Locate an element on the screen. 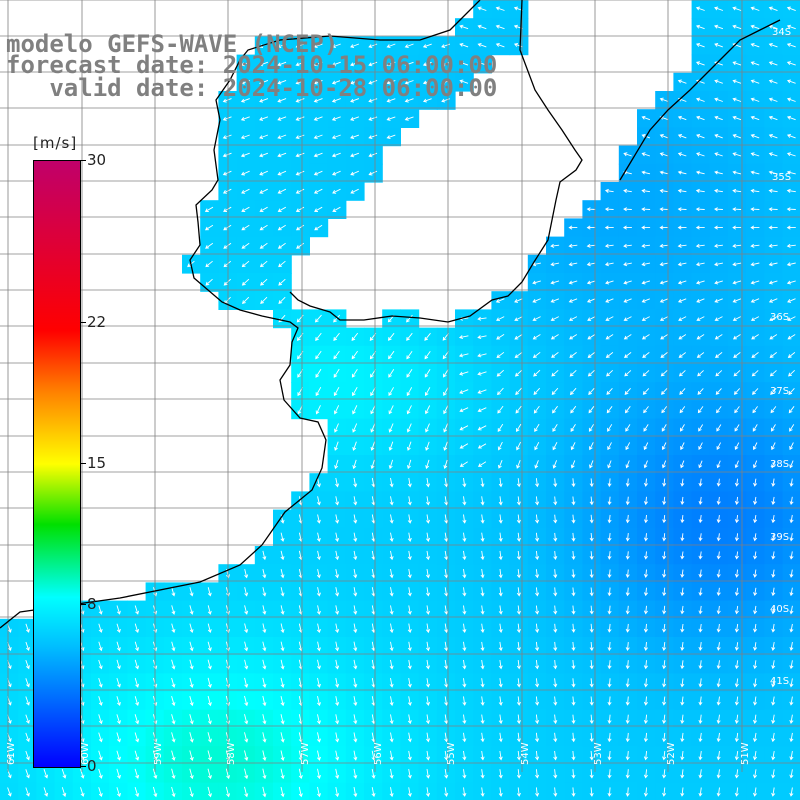 This screenshot has height=800, width=800. model-title: modelo GEFS-WAVE (NCEP) is located at coordinates (172, 44).